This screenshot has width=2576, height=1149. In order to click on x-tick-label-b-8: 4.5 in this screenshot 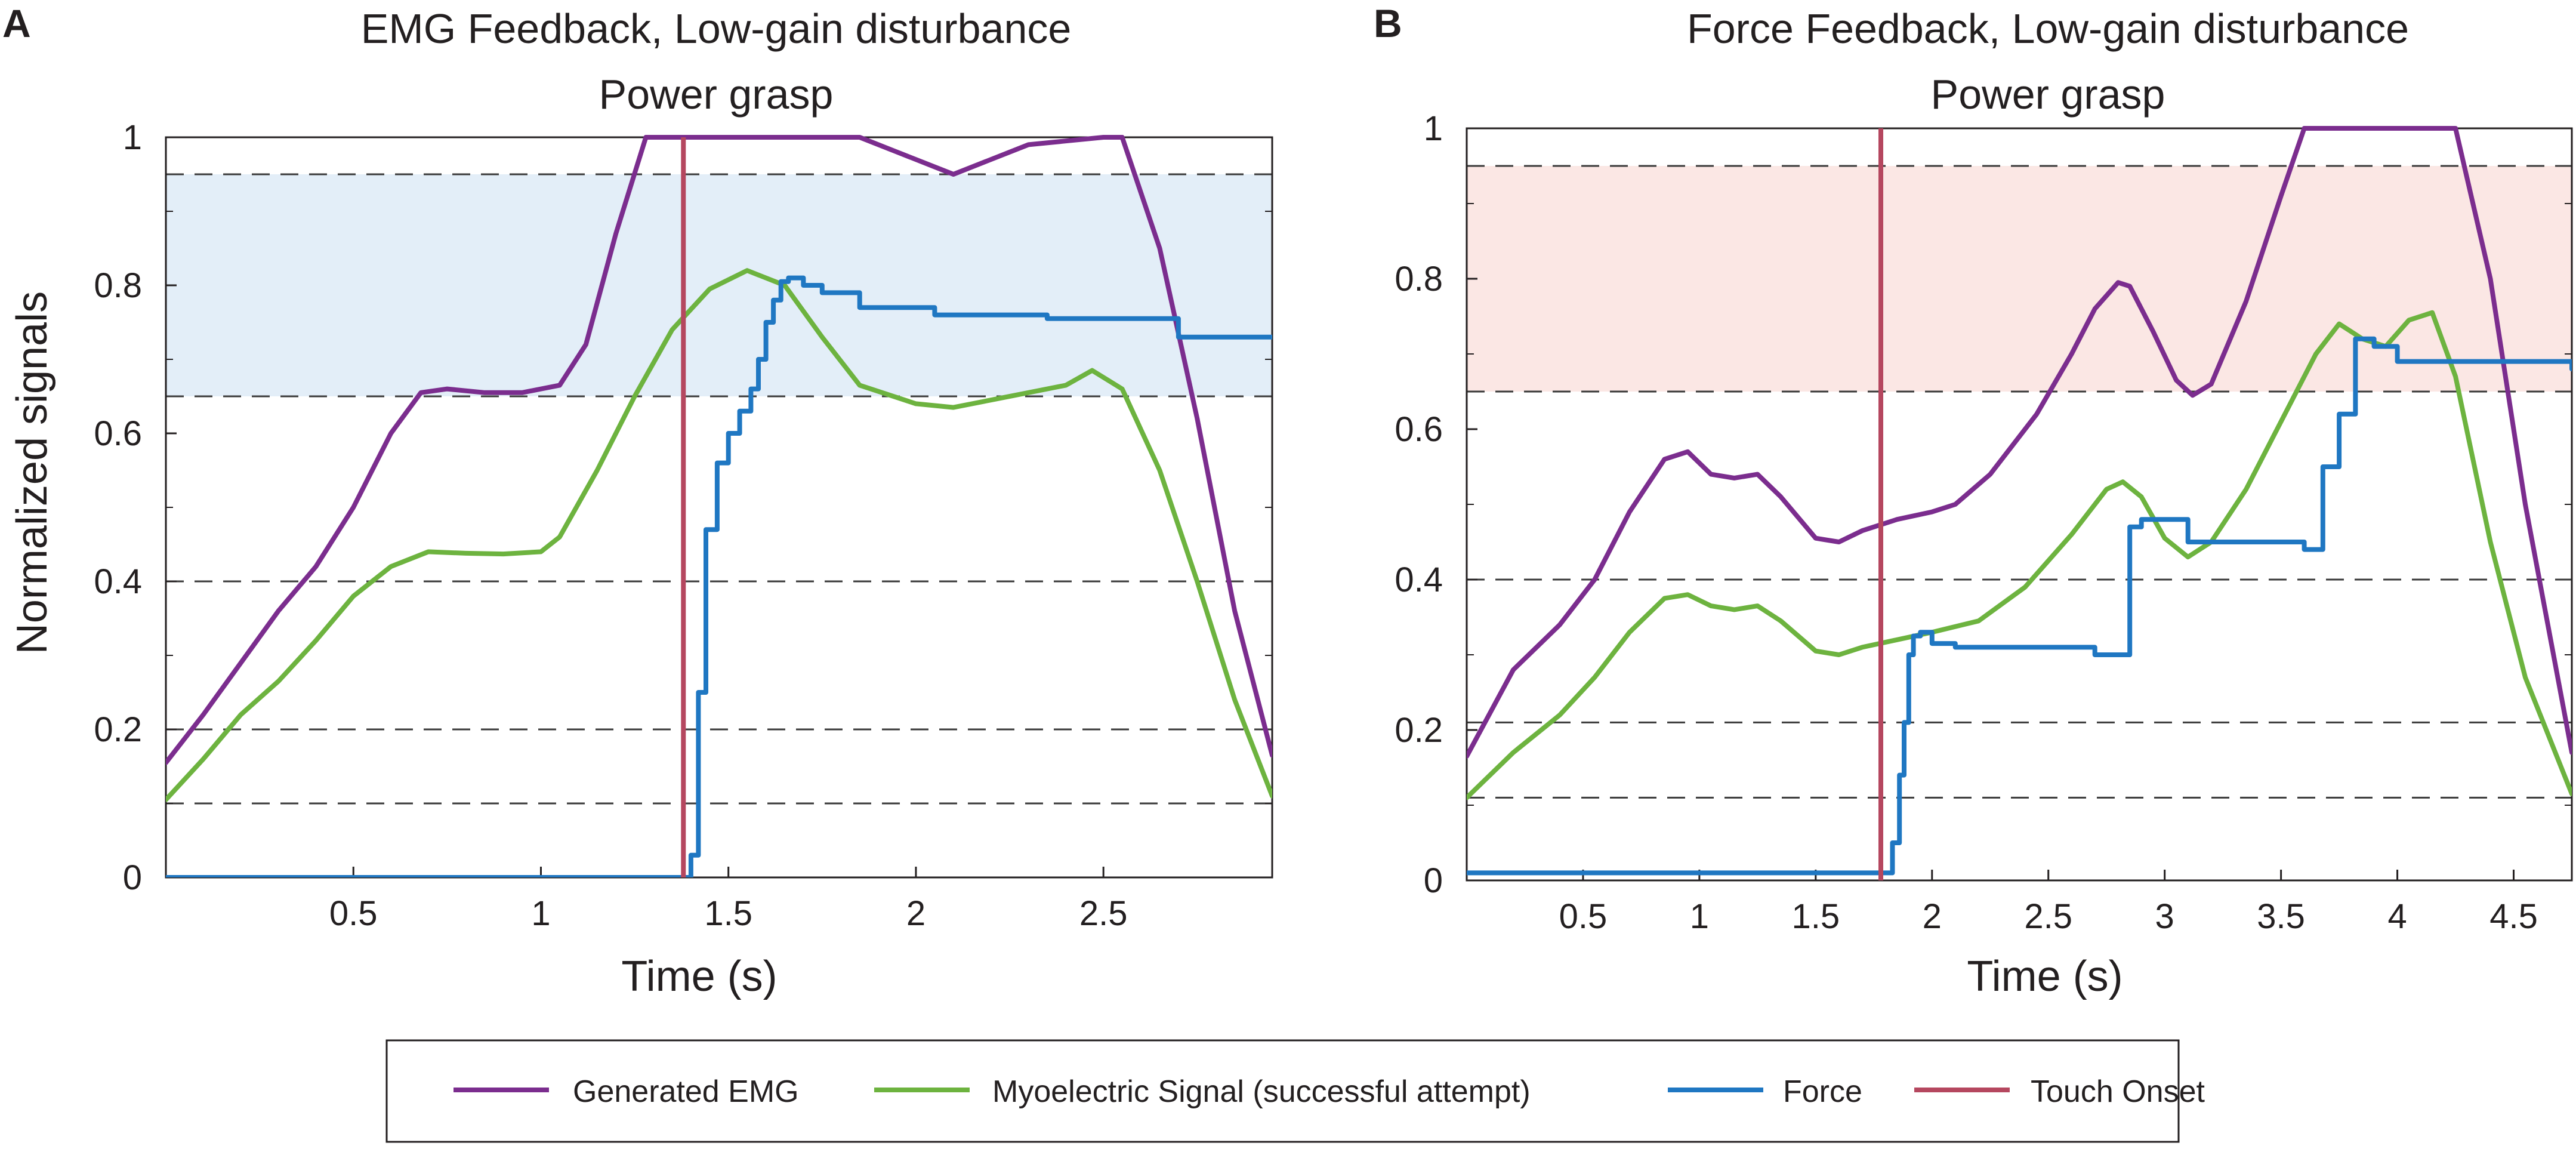, I will do `click(2513, 916)`.